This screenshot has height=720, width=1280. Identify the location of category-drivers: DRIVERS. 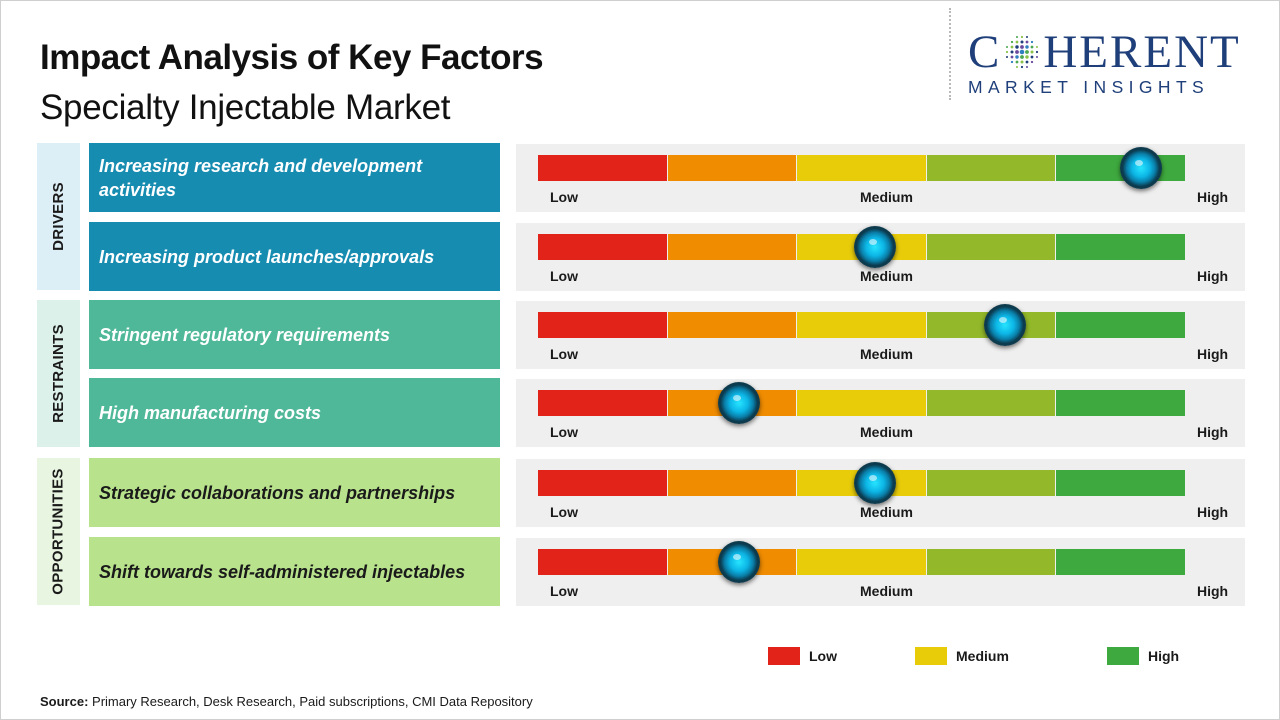
(58, 216).